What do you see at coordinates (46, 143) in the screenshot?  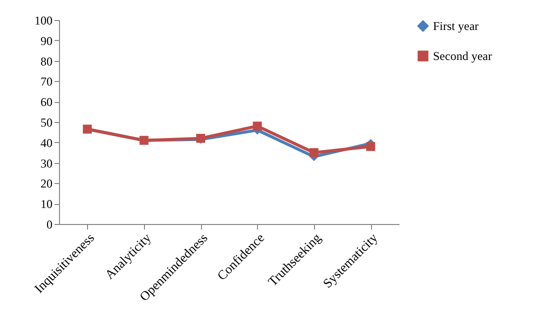 I see `y-tick-label: 40` at bounding box center [46, 143].